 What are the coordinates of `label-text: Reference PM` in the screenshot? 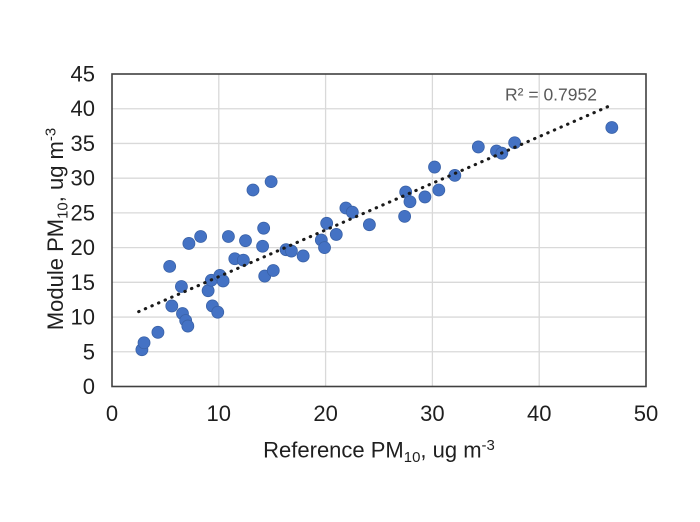 It's located at (333, 450).